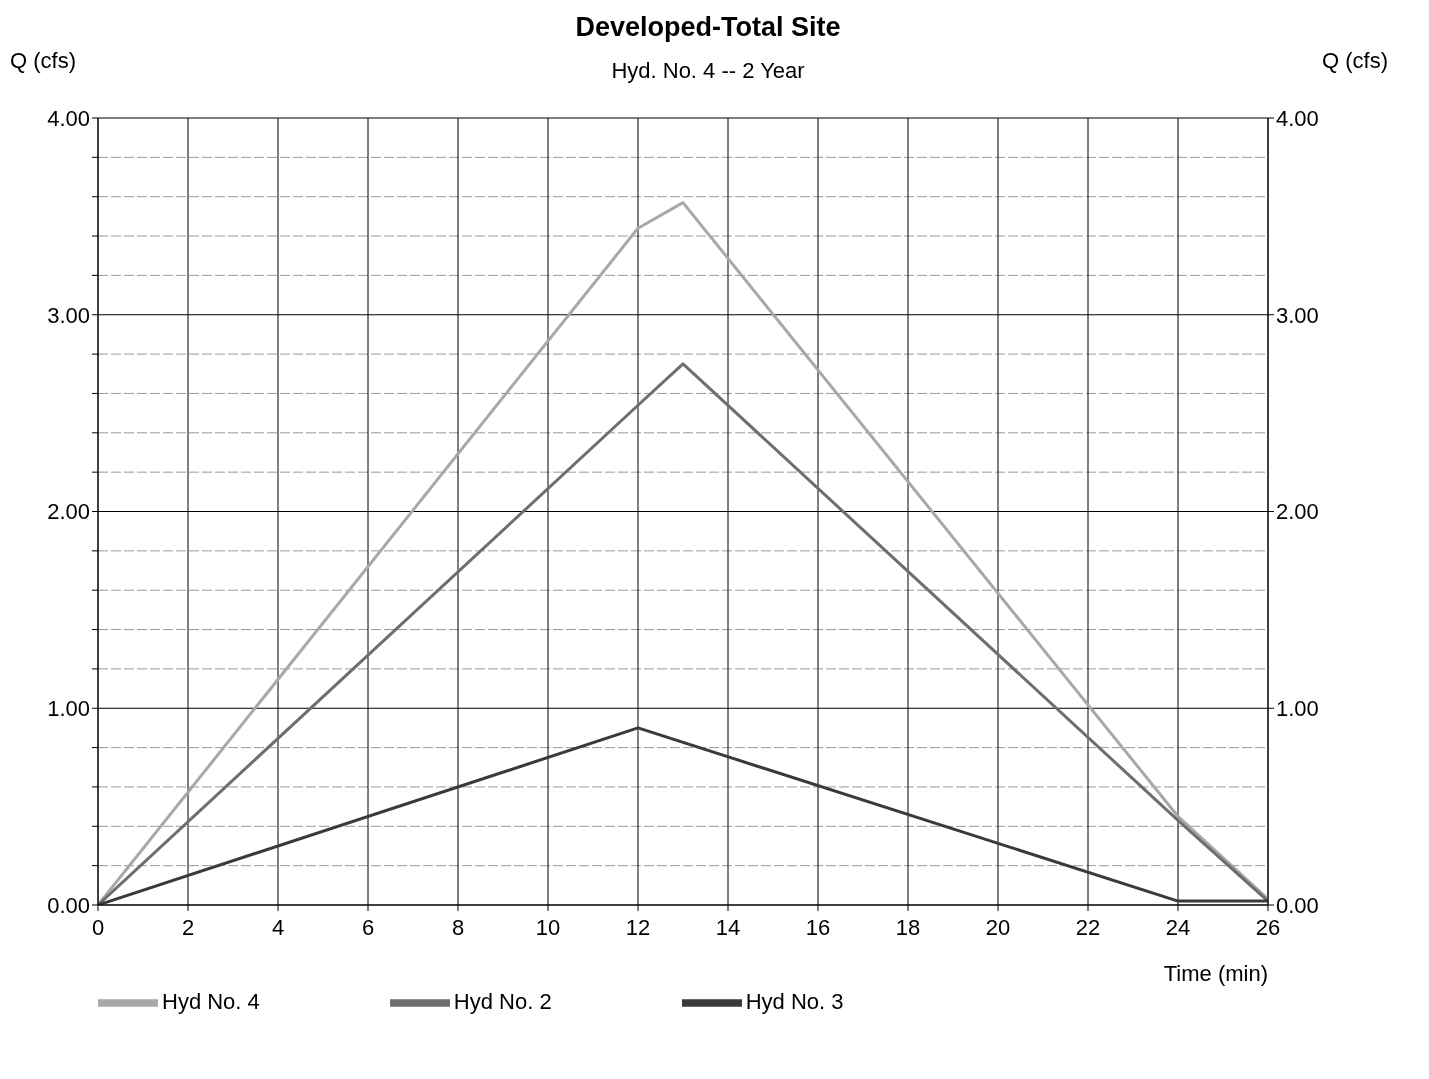 This screenshot has height=1079, width=1429. Describe the element at coordinates (68, 512) in the screenshot. I see `y-tick-label: 2.00` at that location.